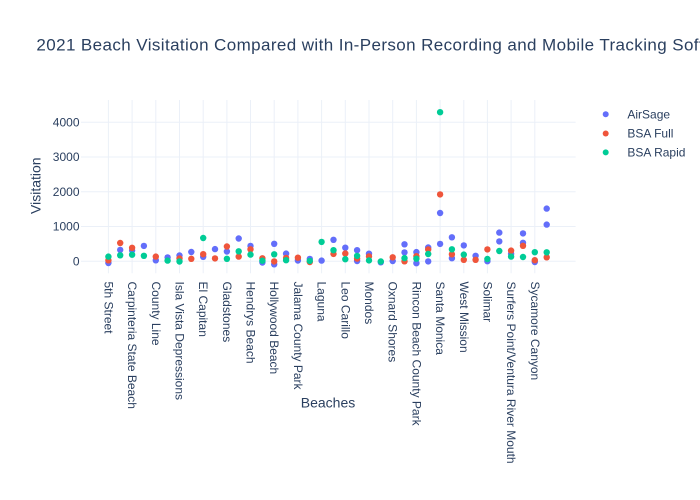 This screenshot has width=700, height=500. What do you see at coordinates (227, 312) in the screenshot?
I see `svg-text: Gladstones` at bounding box center [227, 312].